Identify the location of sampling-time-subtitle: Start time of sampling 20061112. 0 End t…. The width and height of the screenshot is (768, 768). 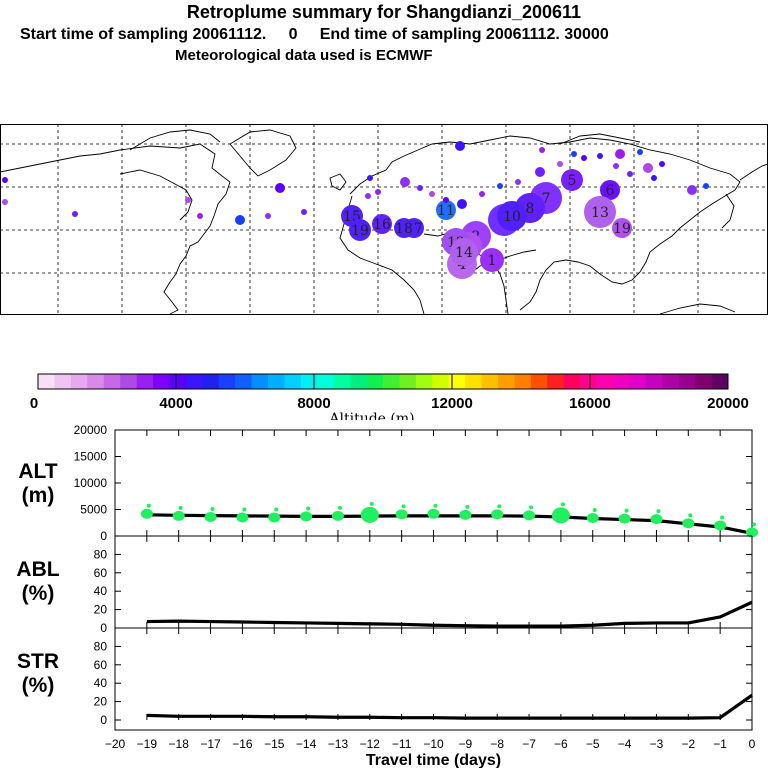
(314, 34).